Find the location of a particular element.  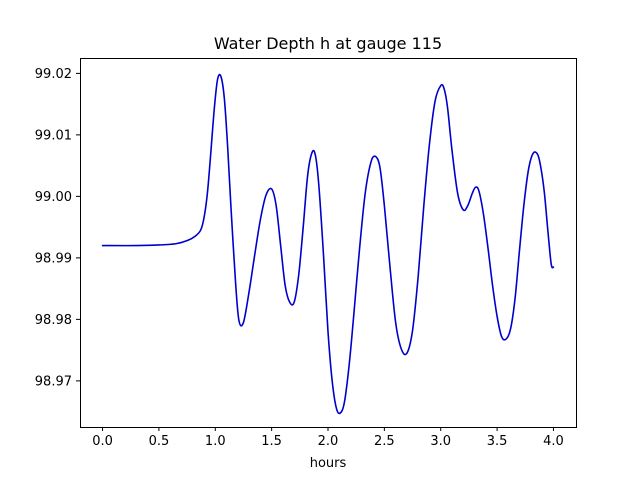

y-tick-label: 98.98 is located at coordinates (53, 320).